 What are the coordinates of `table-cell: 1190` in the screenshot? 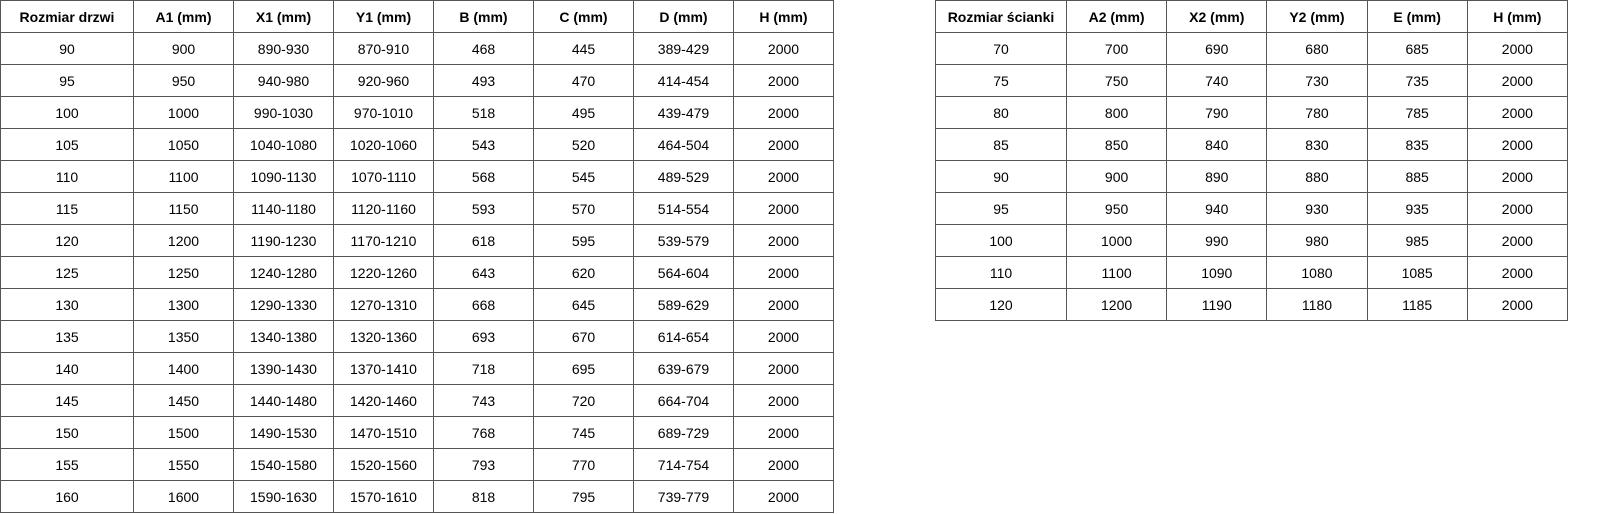 It's located at (1217, 304).